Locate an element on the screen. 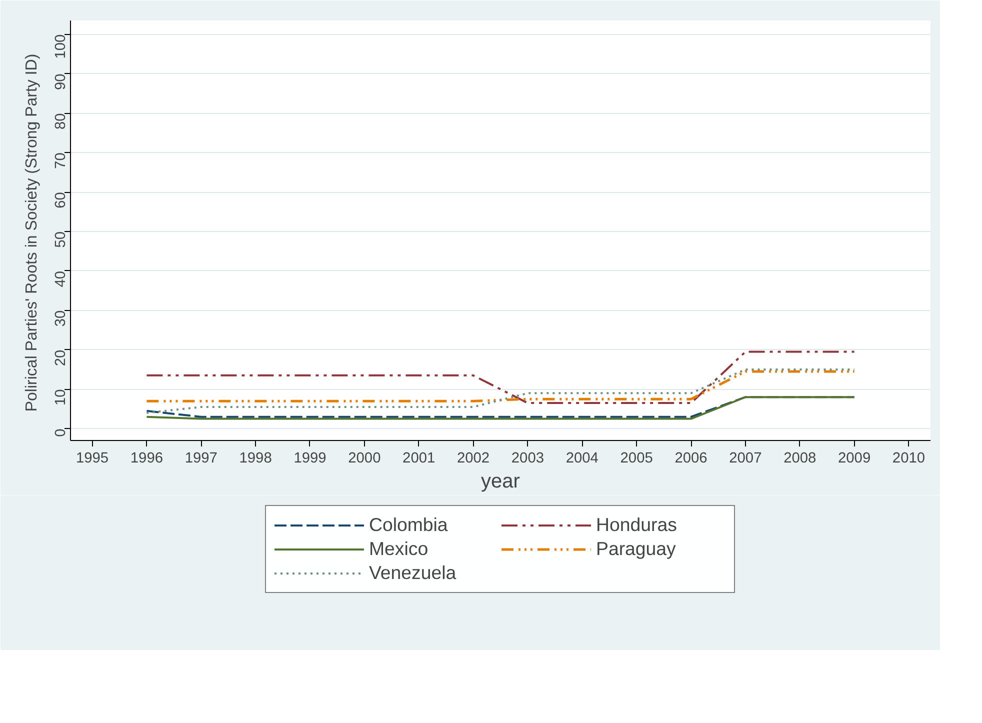 Image resolution: width=982 pixels, height=723 pixels. y-tick-label: 10 is located at coordinates (61, 397).